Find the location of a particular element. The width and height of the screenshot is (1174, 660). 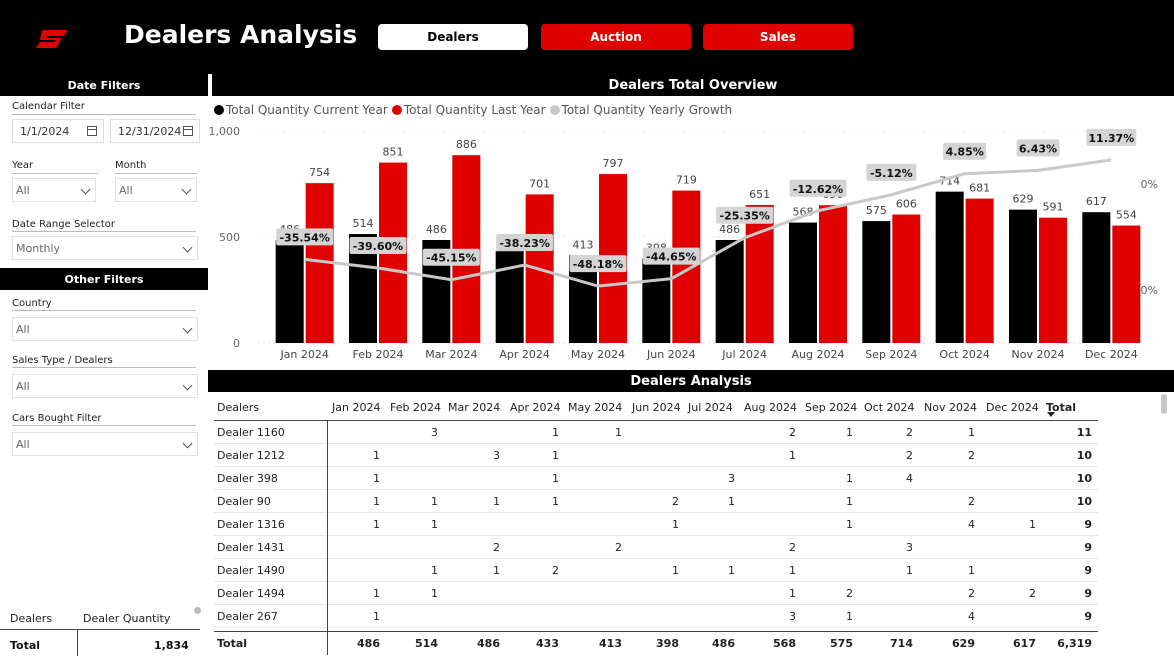

date-range-value: Monthly is located at coordinates (38, 248).